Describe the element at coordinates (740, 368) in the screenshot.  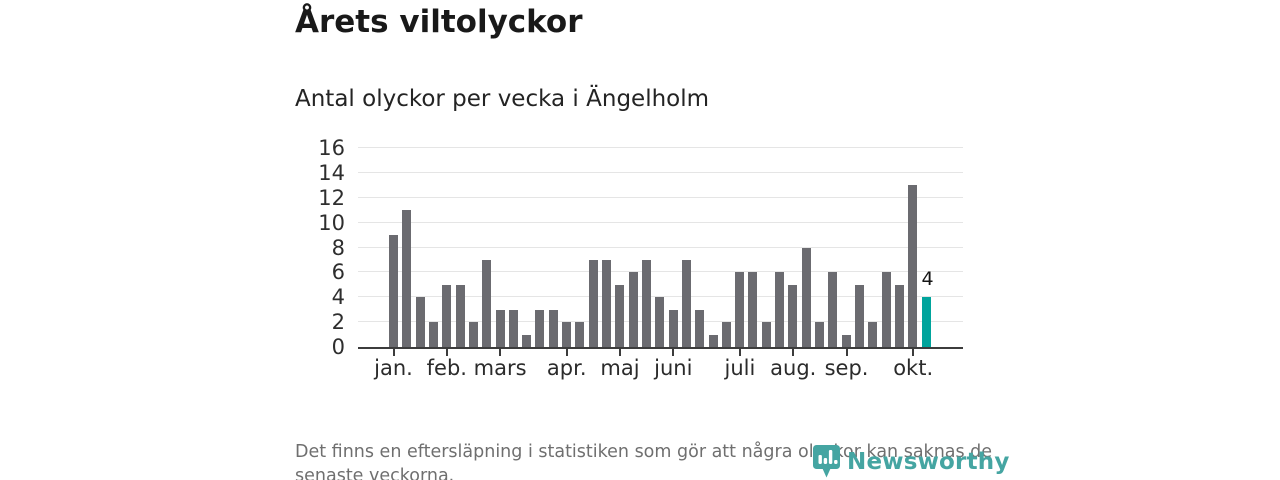
I see `x-axis-month-label: juli` at that location.